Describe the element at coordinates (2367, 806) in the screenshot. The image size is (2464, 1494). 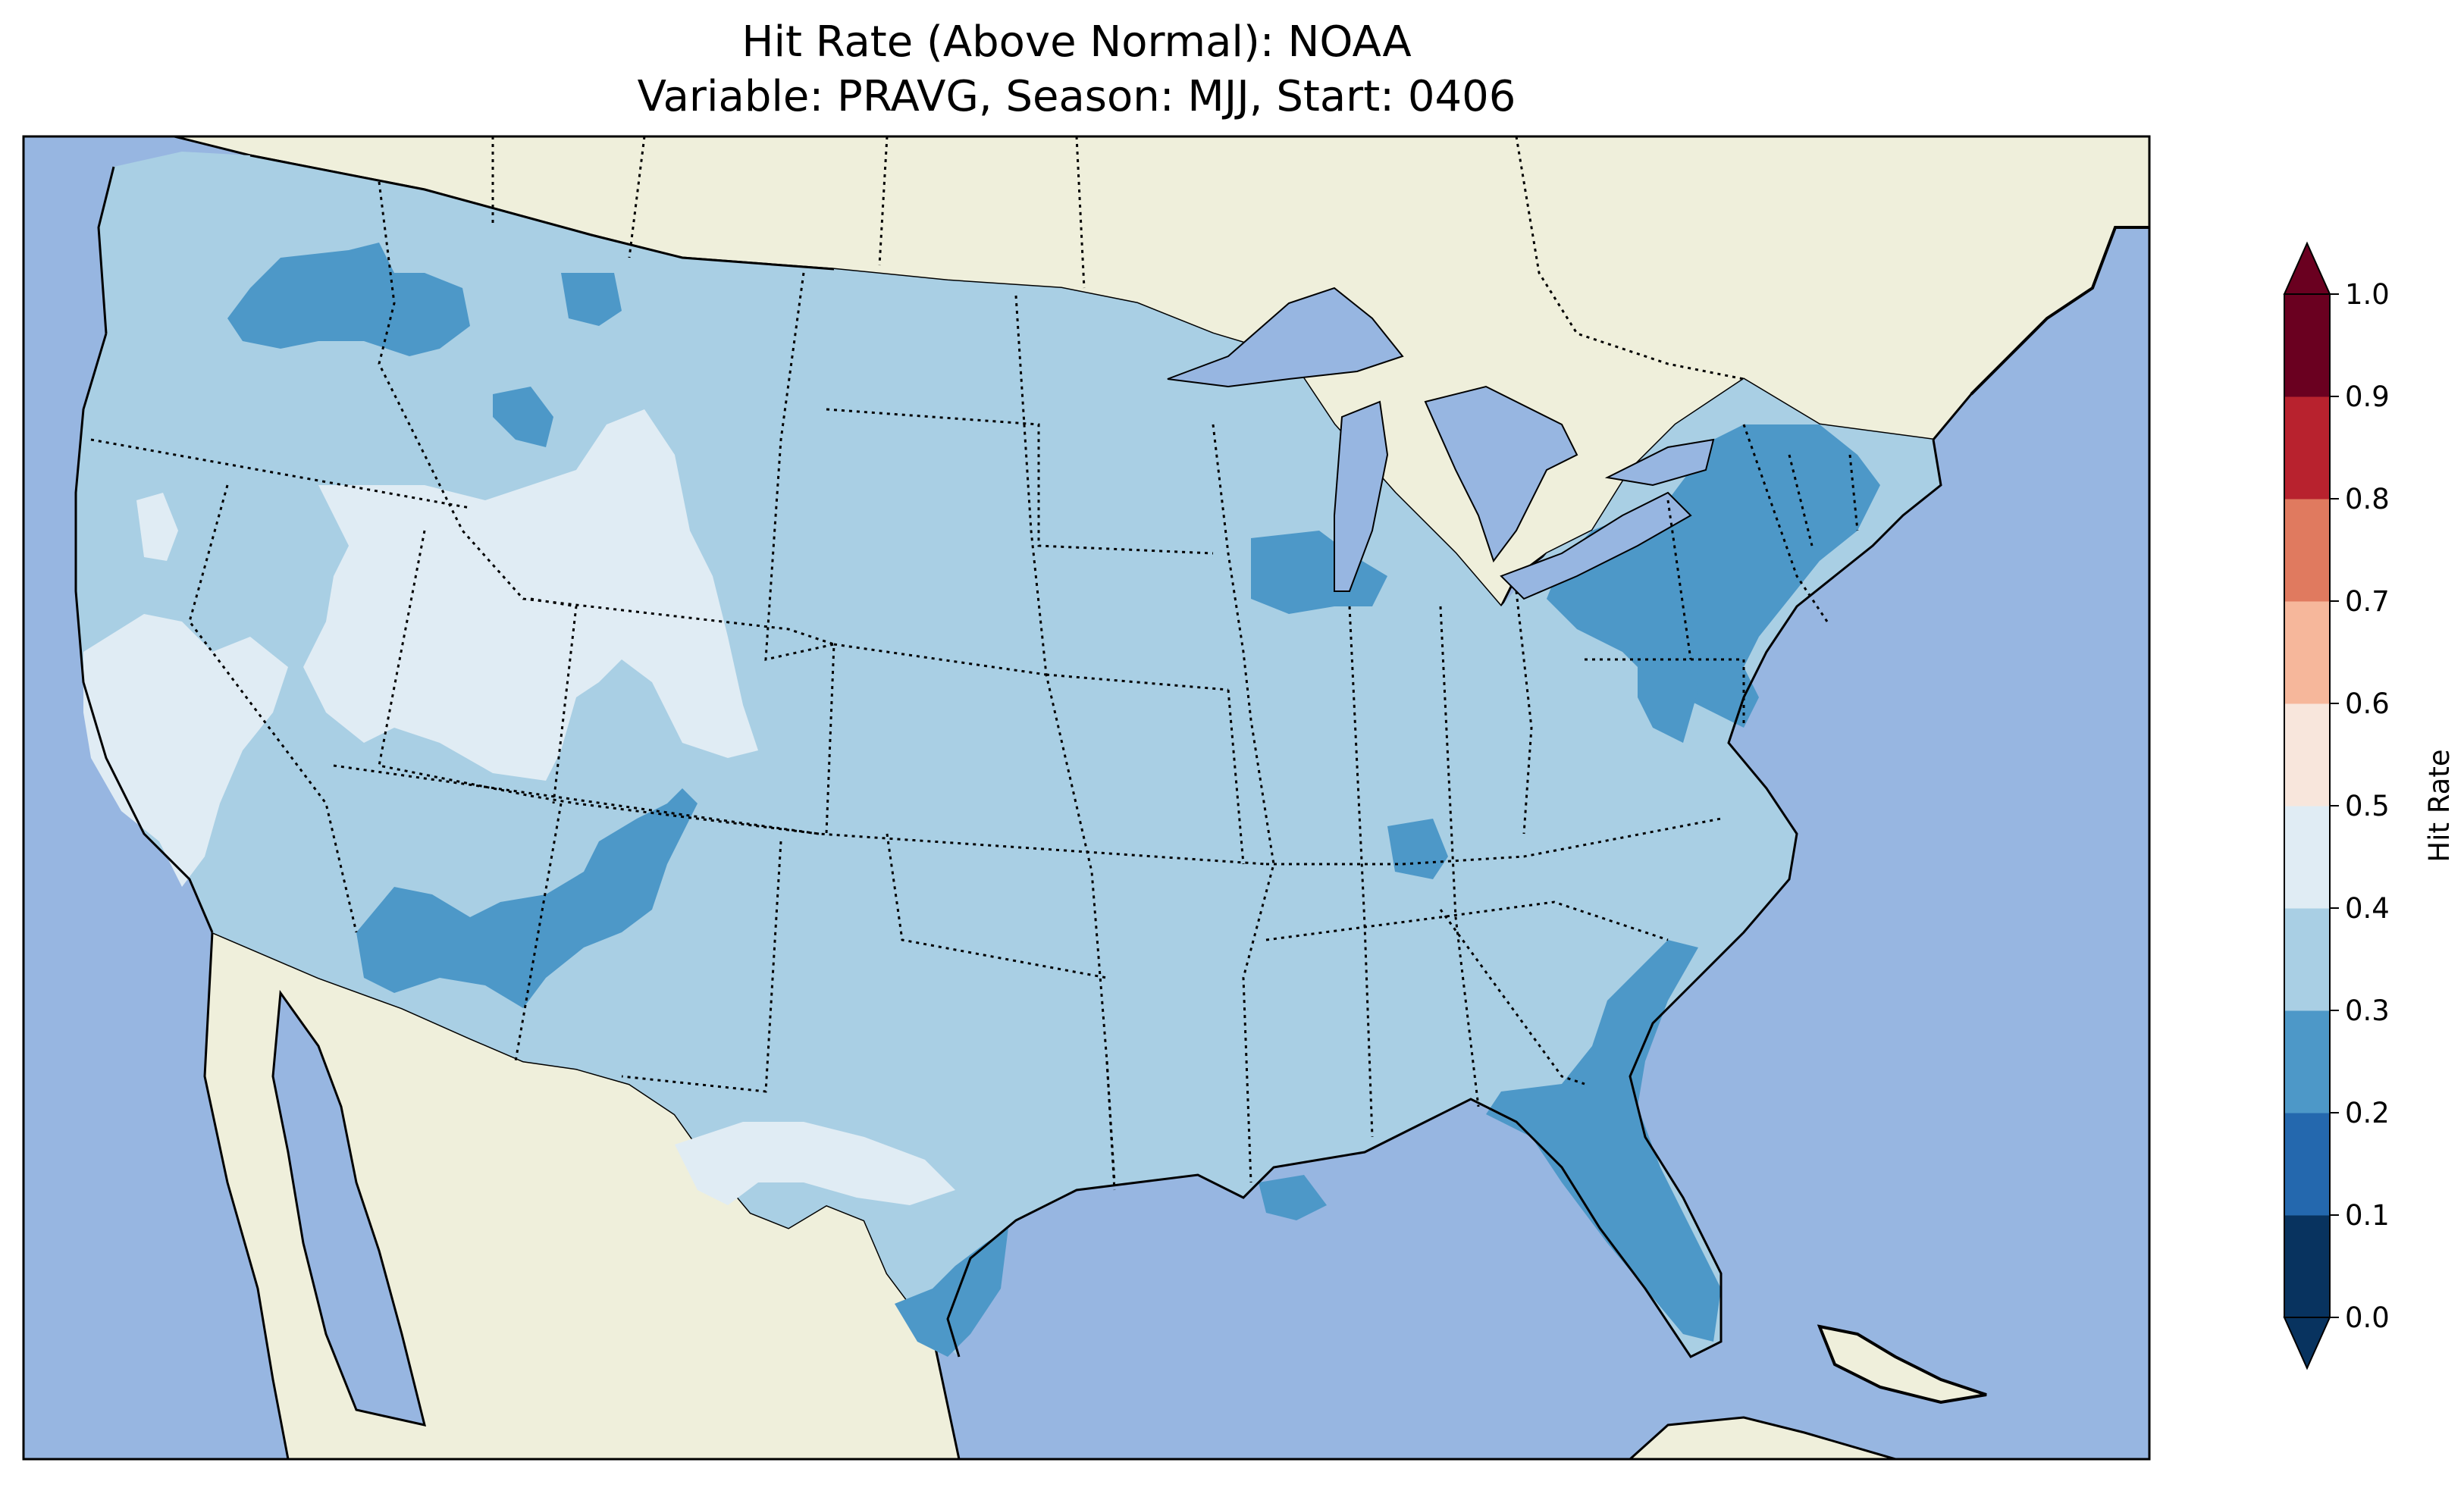
I see `colorbar-tick-label: 0.5` at that location.